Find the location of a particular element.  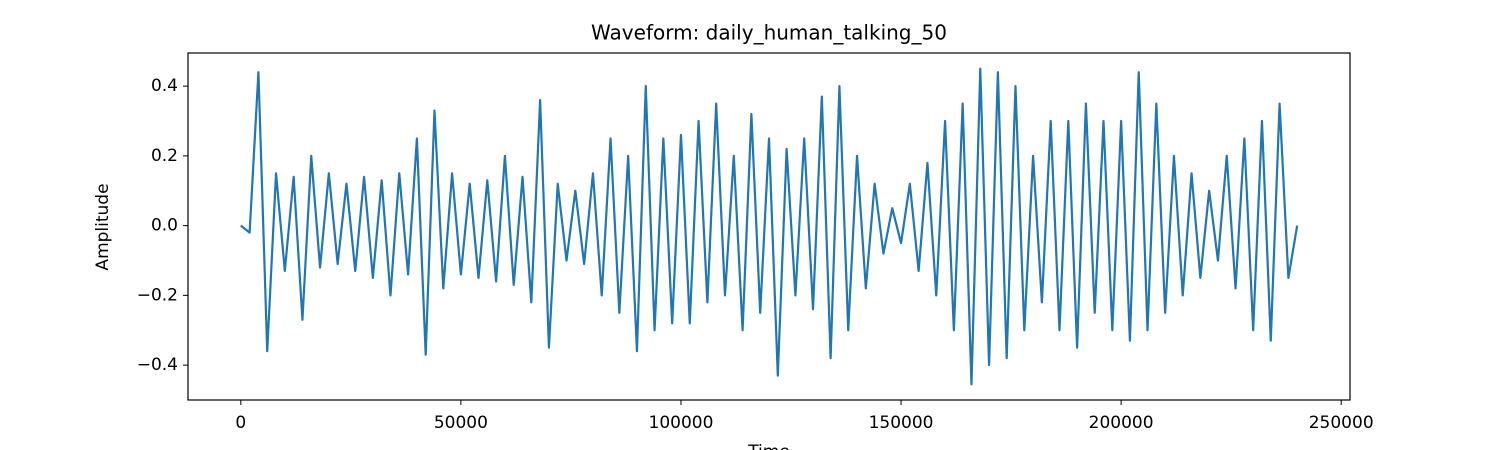

y-tick-label: 0.2 is located at coordinates (164, 156).